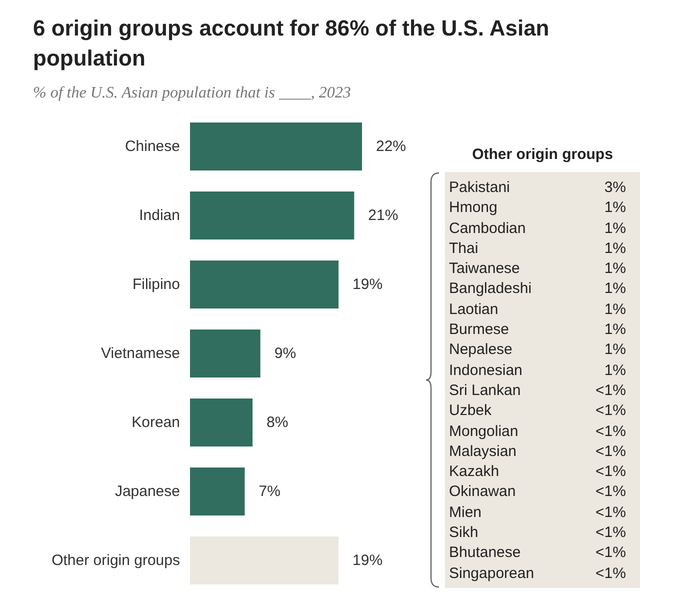 This screenshot has height=609, width=674. What do you see at coordinates (483, 432) in the screenshot?
I see `category-label: Mongolian` at bounding box center [483, 432].